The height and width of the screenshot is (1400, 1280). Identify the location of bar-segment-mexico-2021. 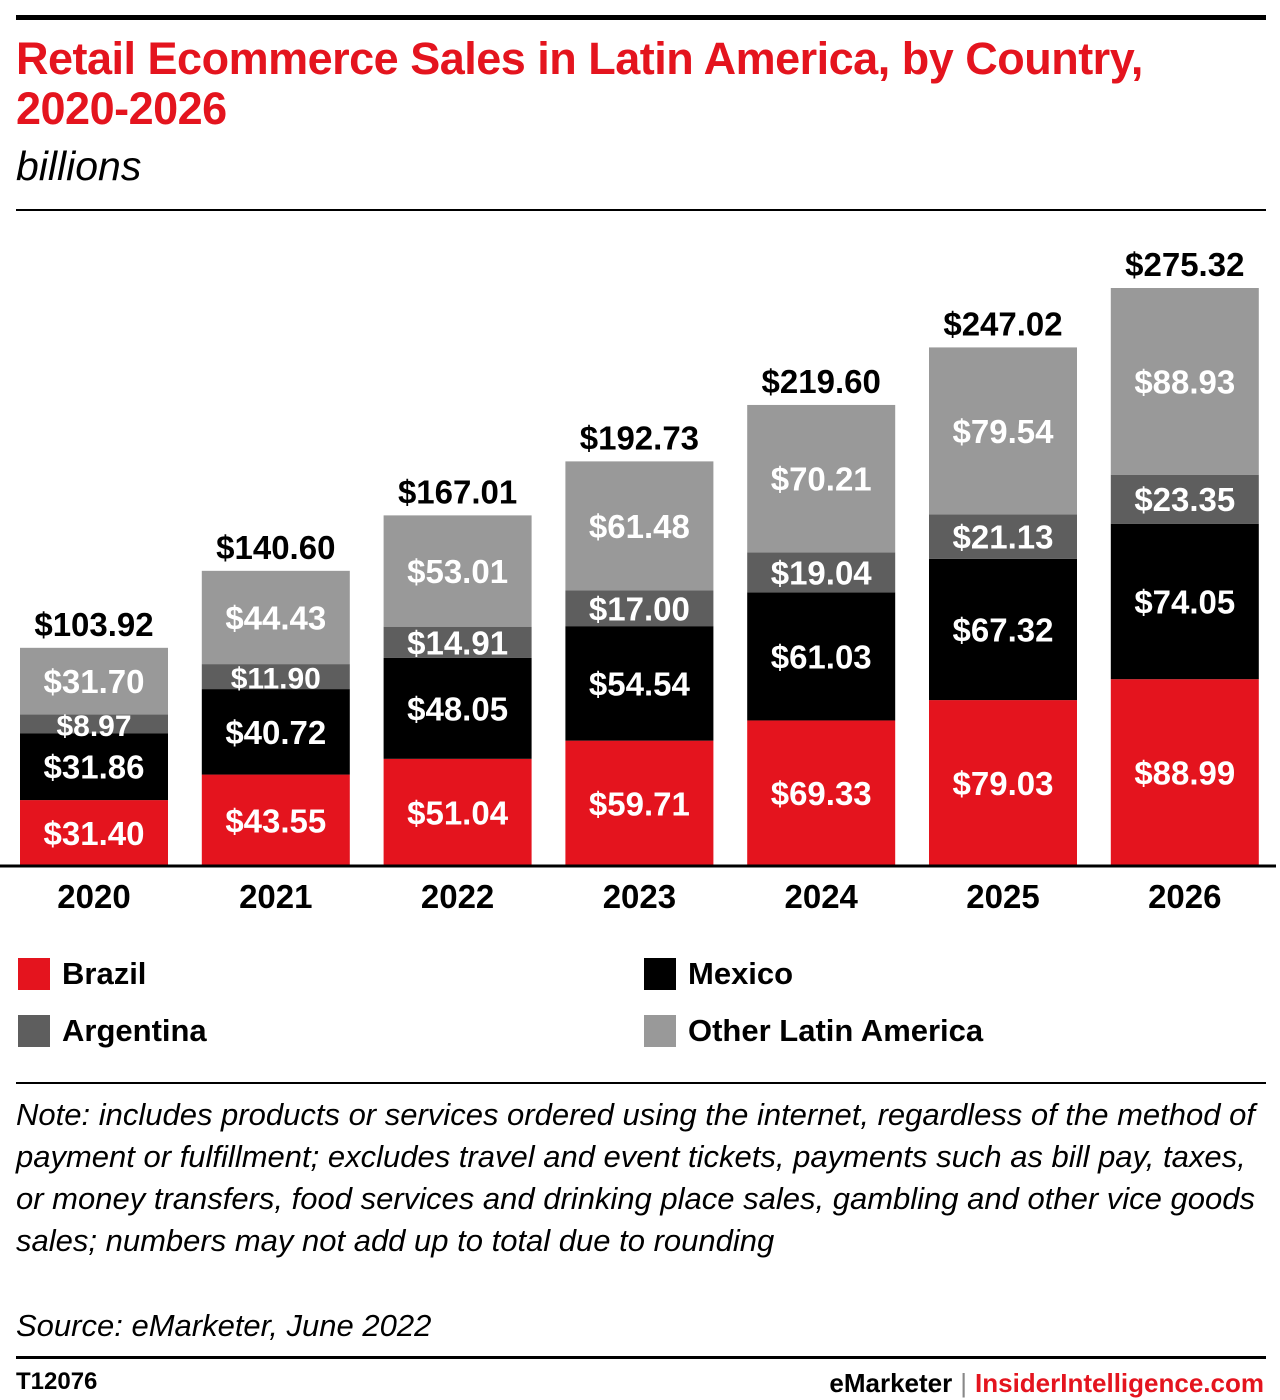
(275, 732).